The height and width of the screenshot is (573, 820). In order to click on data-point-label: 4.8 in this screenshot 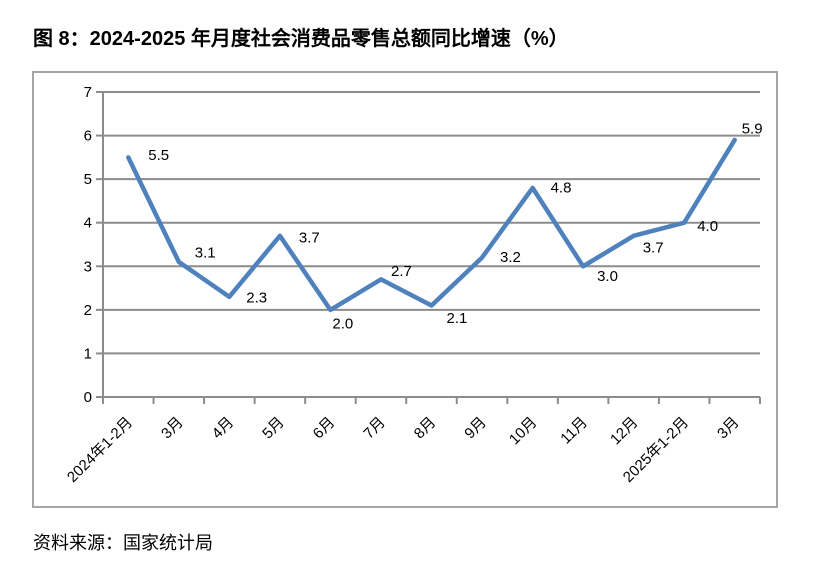, I will do `click(561, 187)`.